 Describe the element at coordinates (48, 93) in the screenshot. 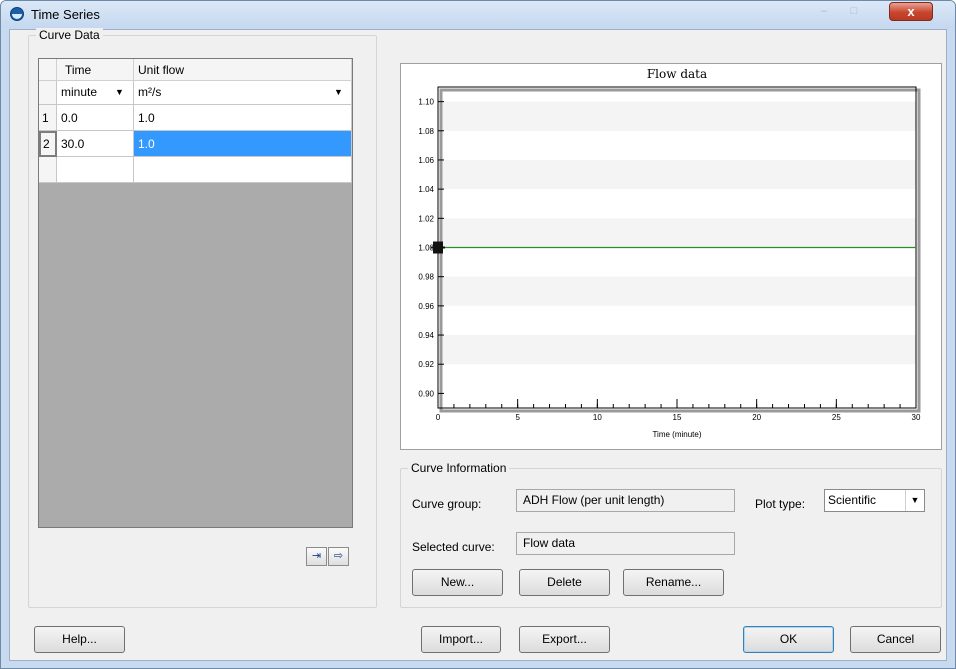

I see `units-row-header` at that location.